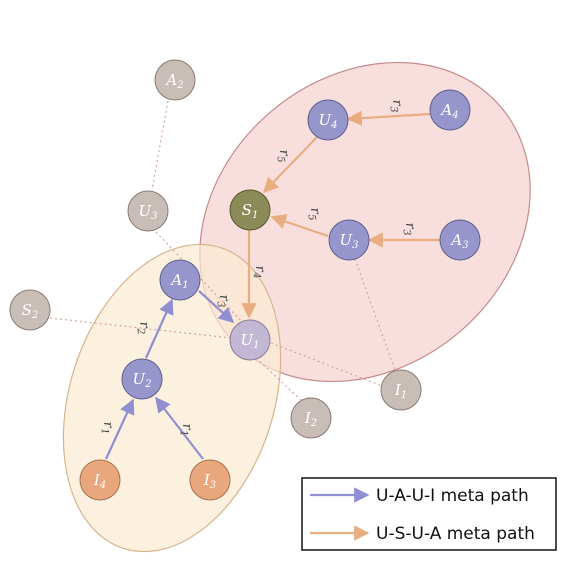 Image resolution: width=584 pixels, height=584 pixels. I want to click on svg-text: I1, so click(400, 391).